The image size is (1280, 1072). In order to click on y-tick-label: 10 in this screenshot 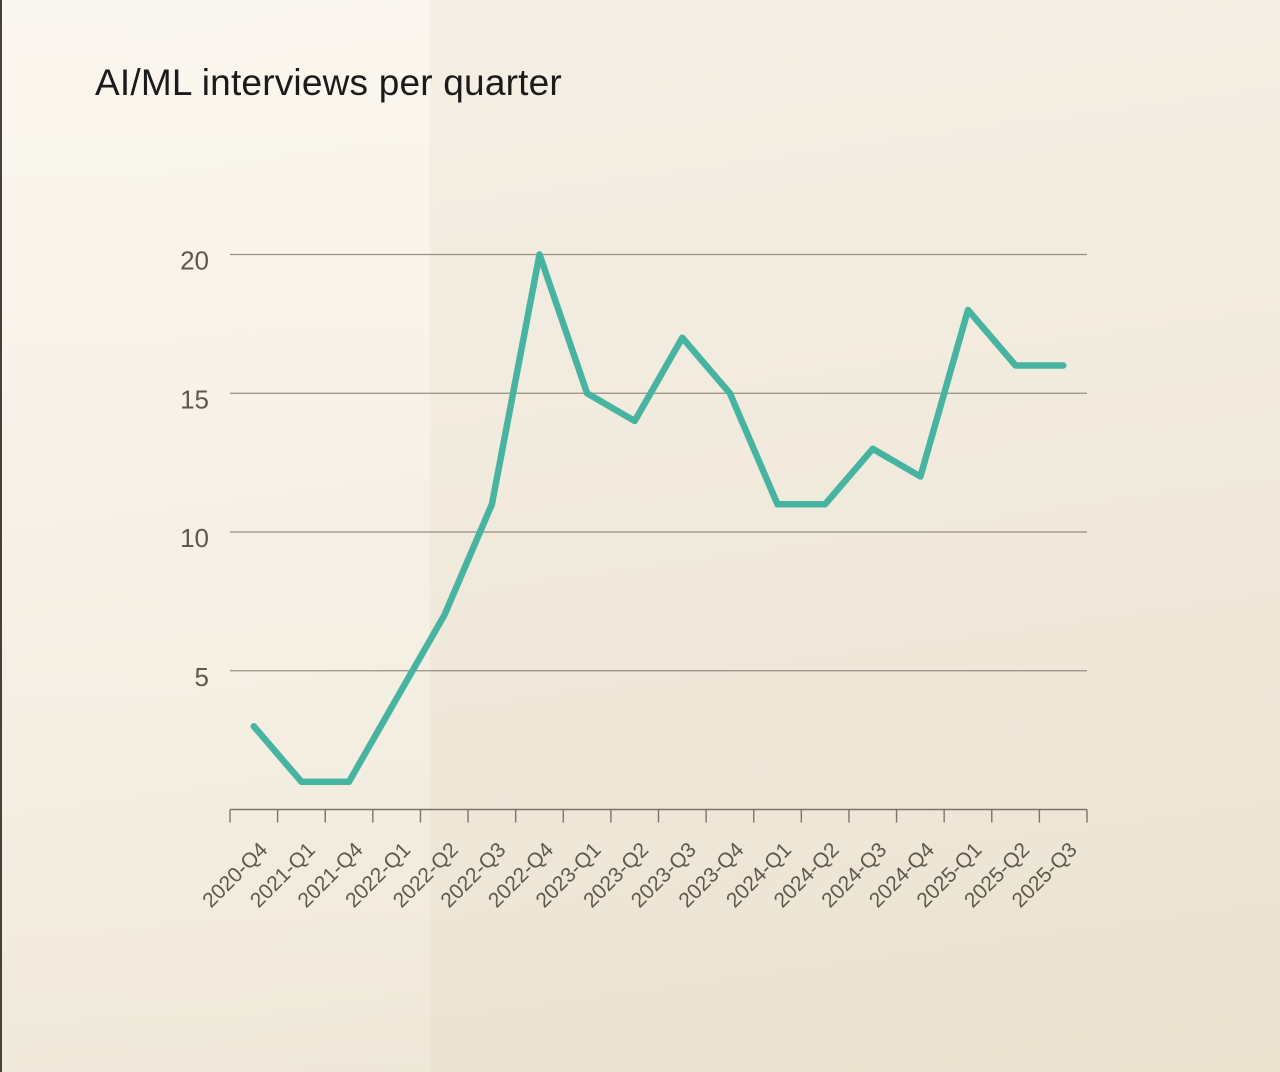, I will do `click(194, 538)`.